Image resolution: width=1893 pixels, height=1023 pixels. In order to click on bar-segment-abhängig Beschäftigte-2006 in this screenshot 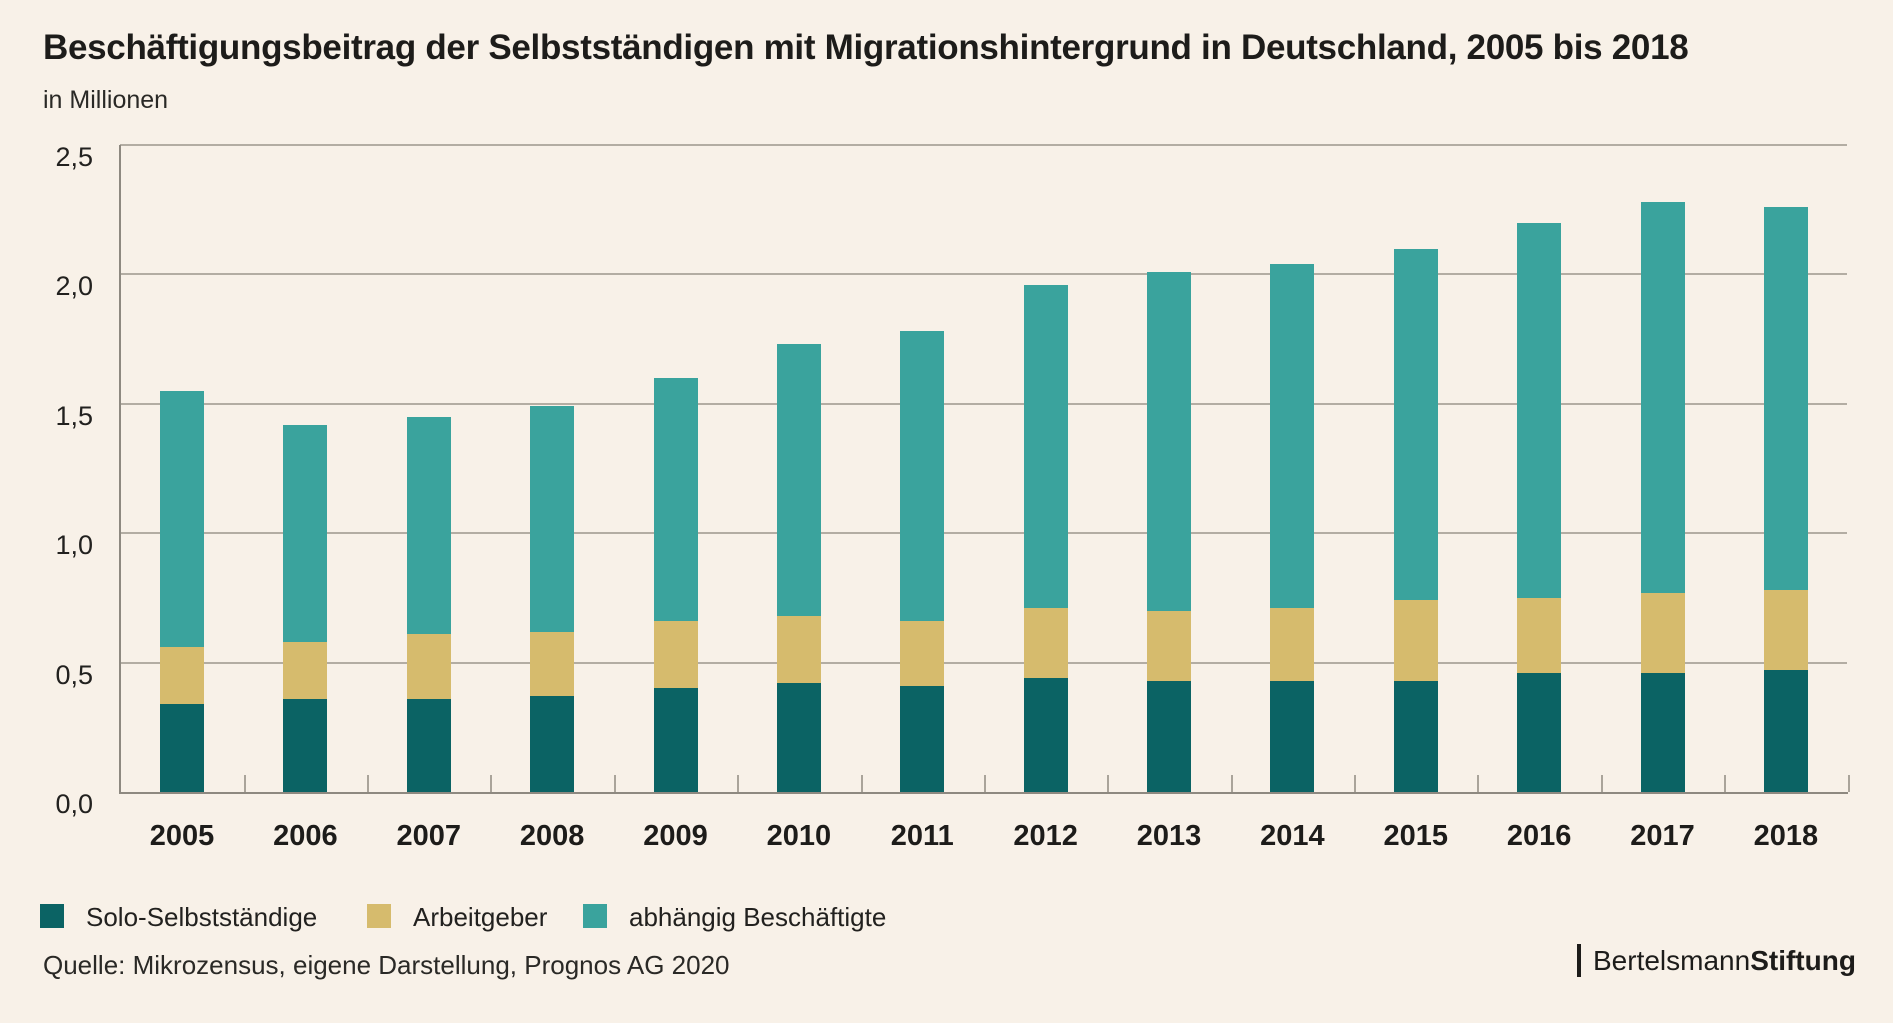, I will do `click(305, 533)`.